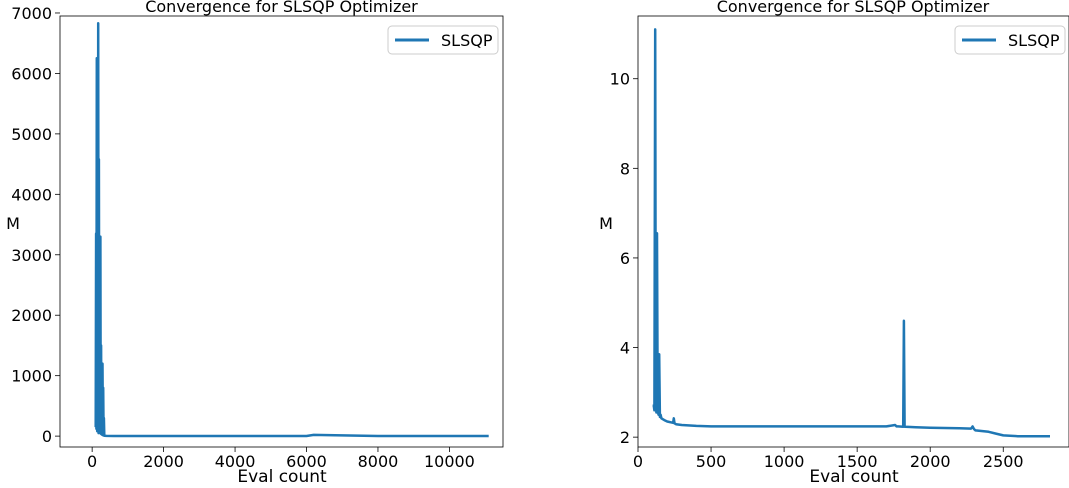 The height and width of the screenshot is (488, 1069). Describe the element at coordinates (449, 461) in the screenshot. I see `chart-1-x-tick-label: 10000` at that location.